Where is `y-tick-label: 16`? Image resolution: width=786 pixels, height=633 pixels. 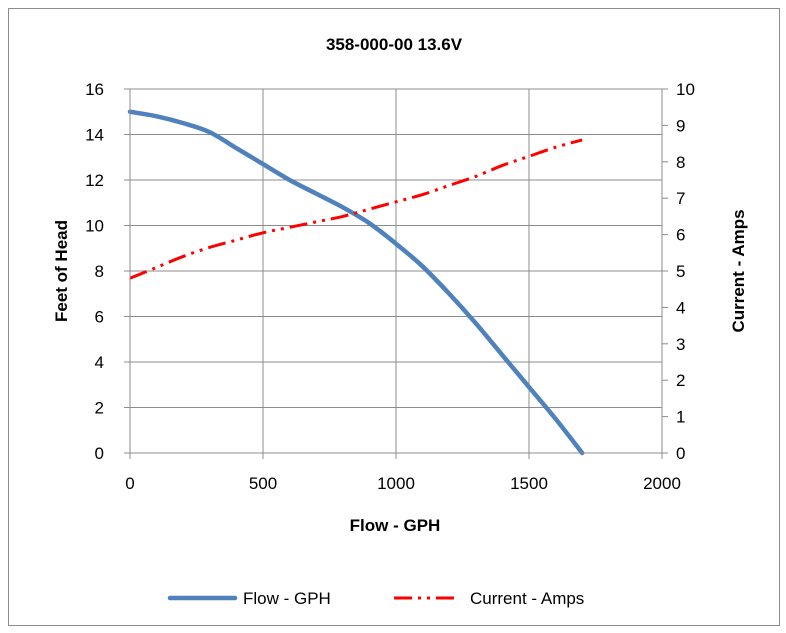 y-tick-label: 16 is located at coordinates (94, 89).